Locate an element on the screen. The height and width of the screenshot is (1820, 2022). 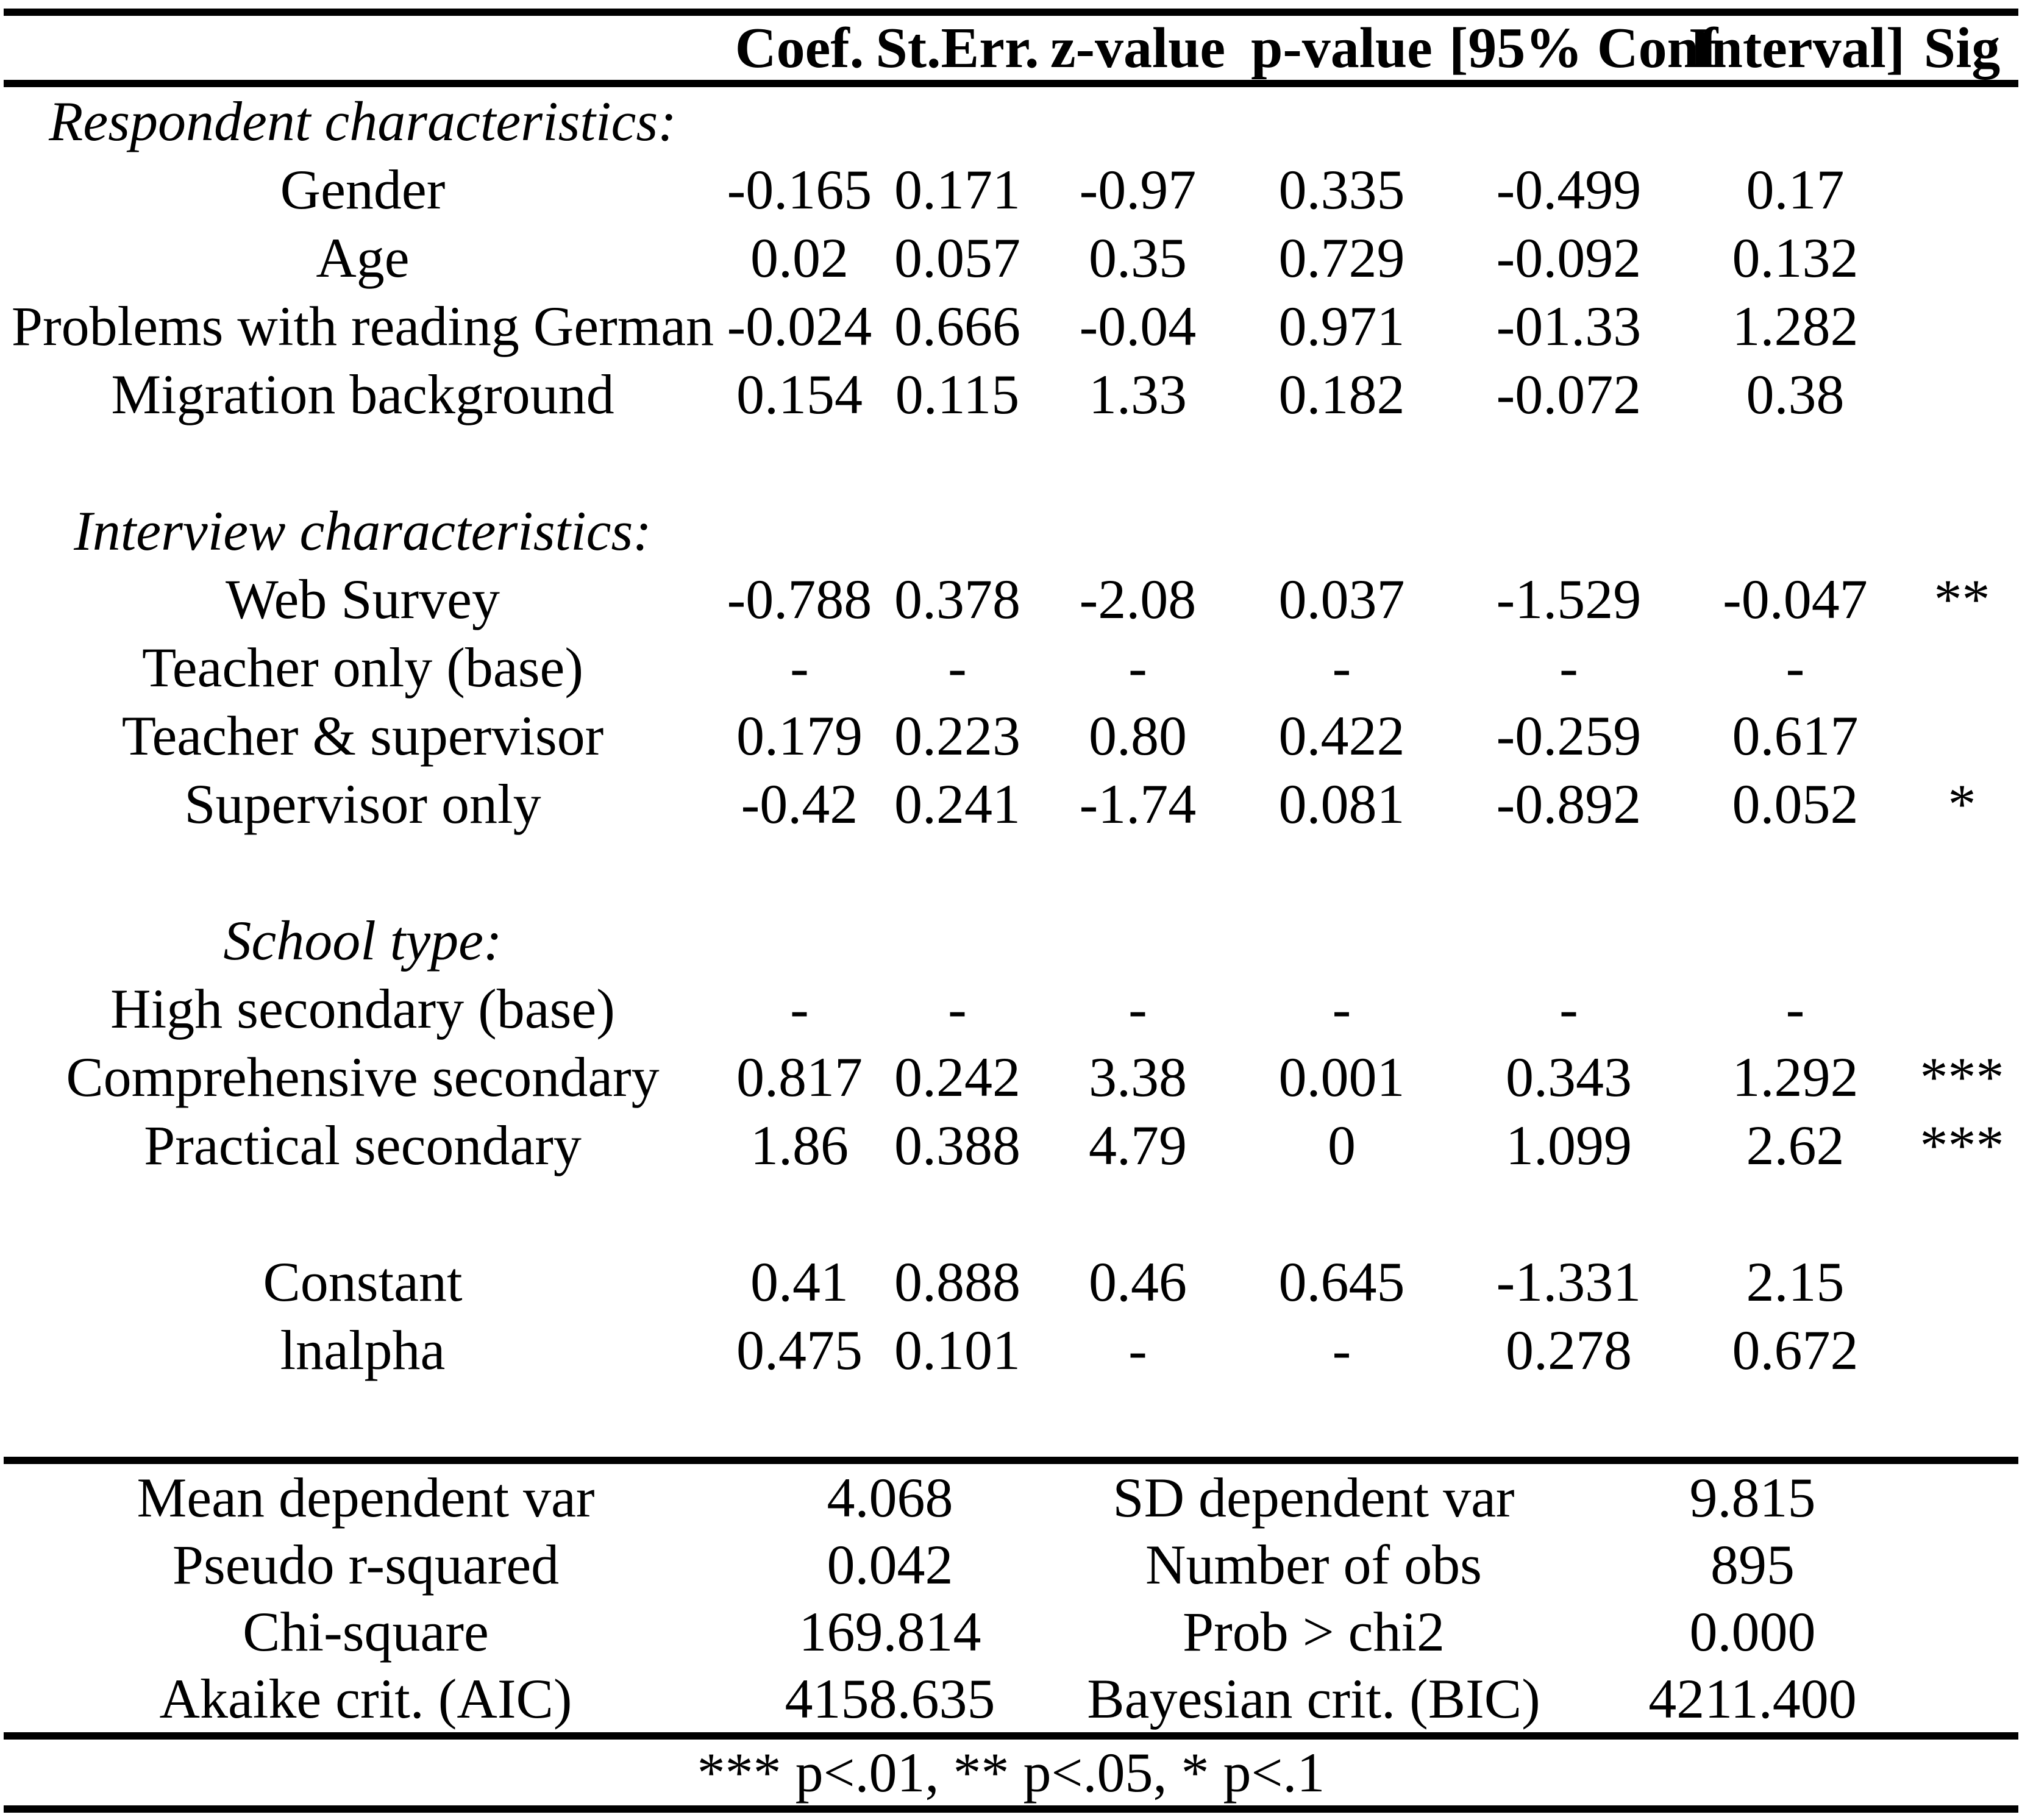
cell-conf-low: -0.499 is located at coordinates (1569, 189).